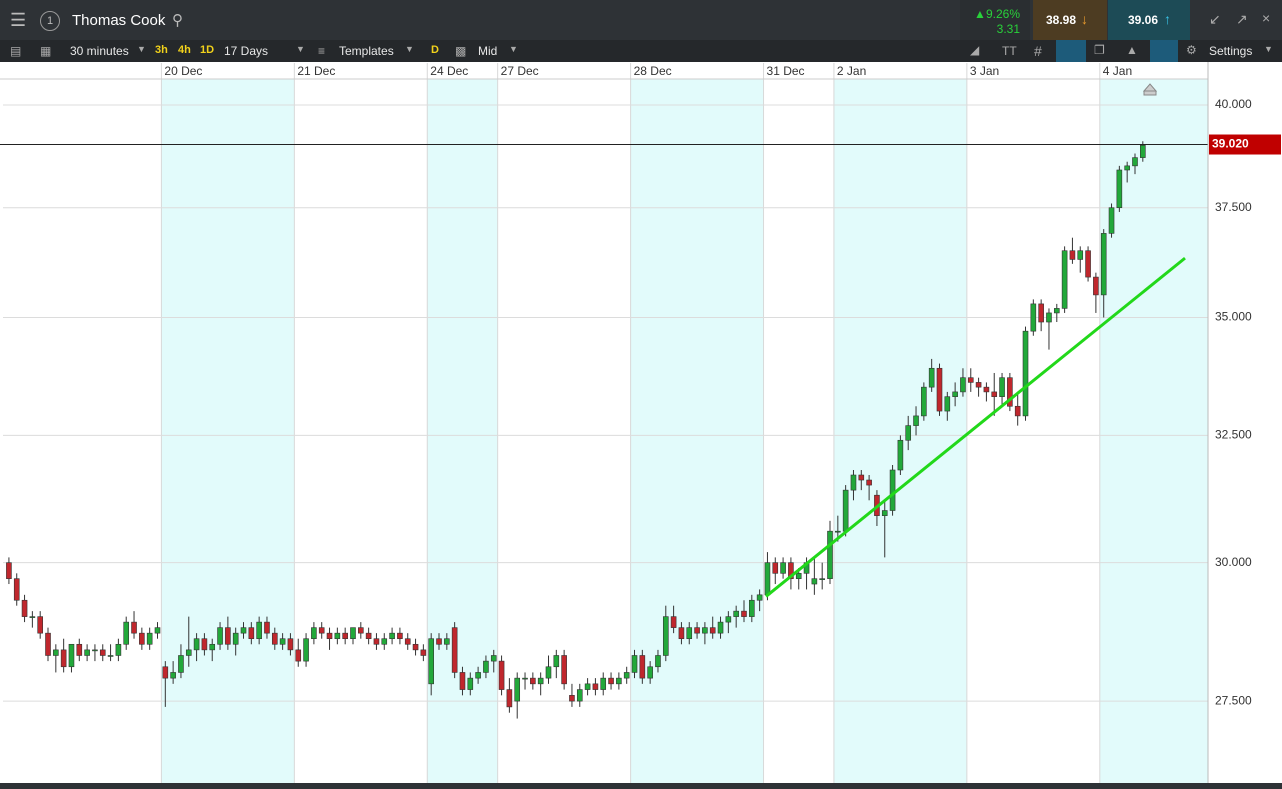 The image size is (1282, 789). Describe the element at coordinates (520, 71) in the screenshot. I see `date-label: 27 Dec` at that location.